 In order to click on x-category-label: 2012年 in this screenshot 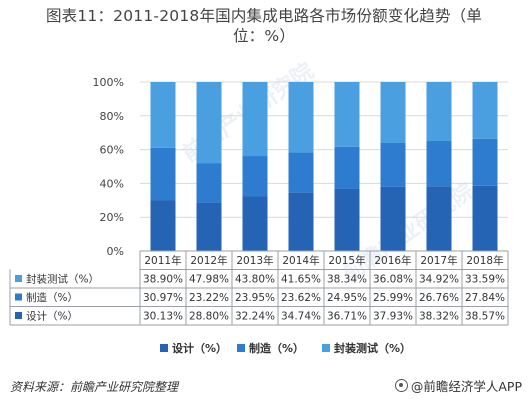, I will do `click(208, 260)`.